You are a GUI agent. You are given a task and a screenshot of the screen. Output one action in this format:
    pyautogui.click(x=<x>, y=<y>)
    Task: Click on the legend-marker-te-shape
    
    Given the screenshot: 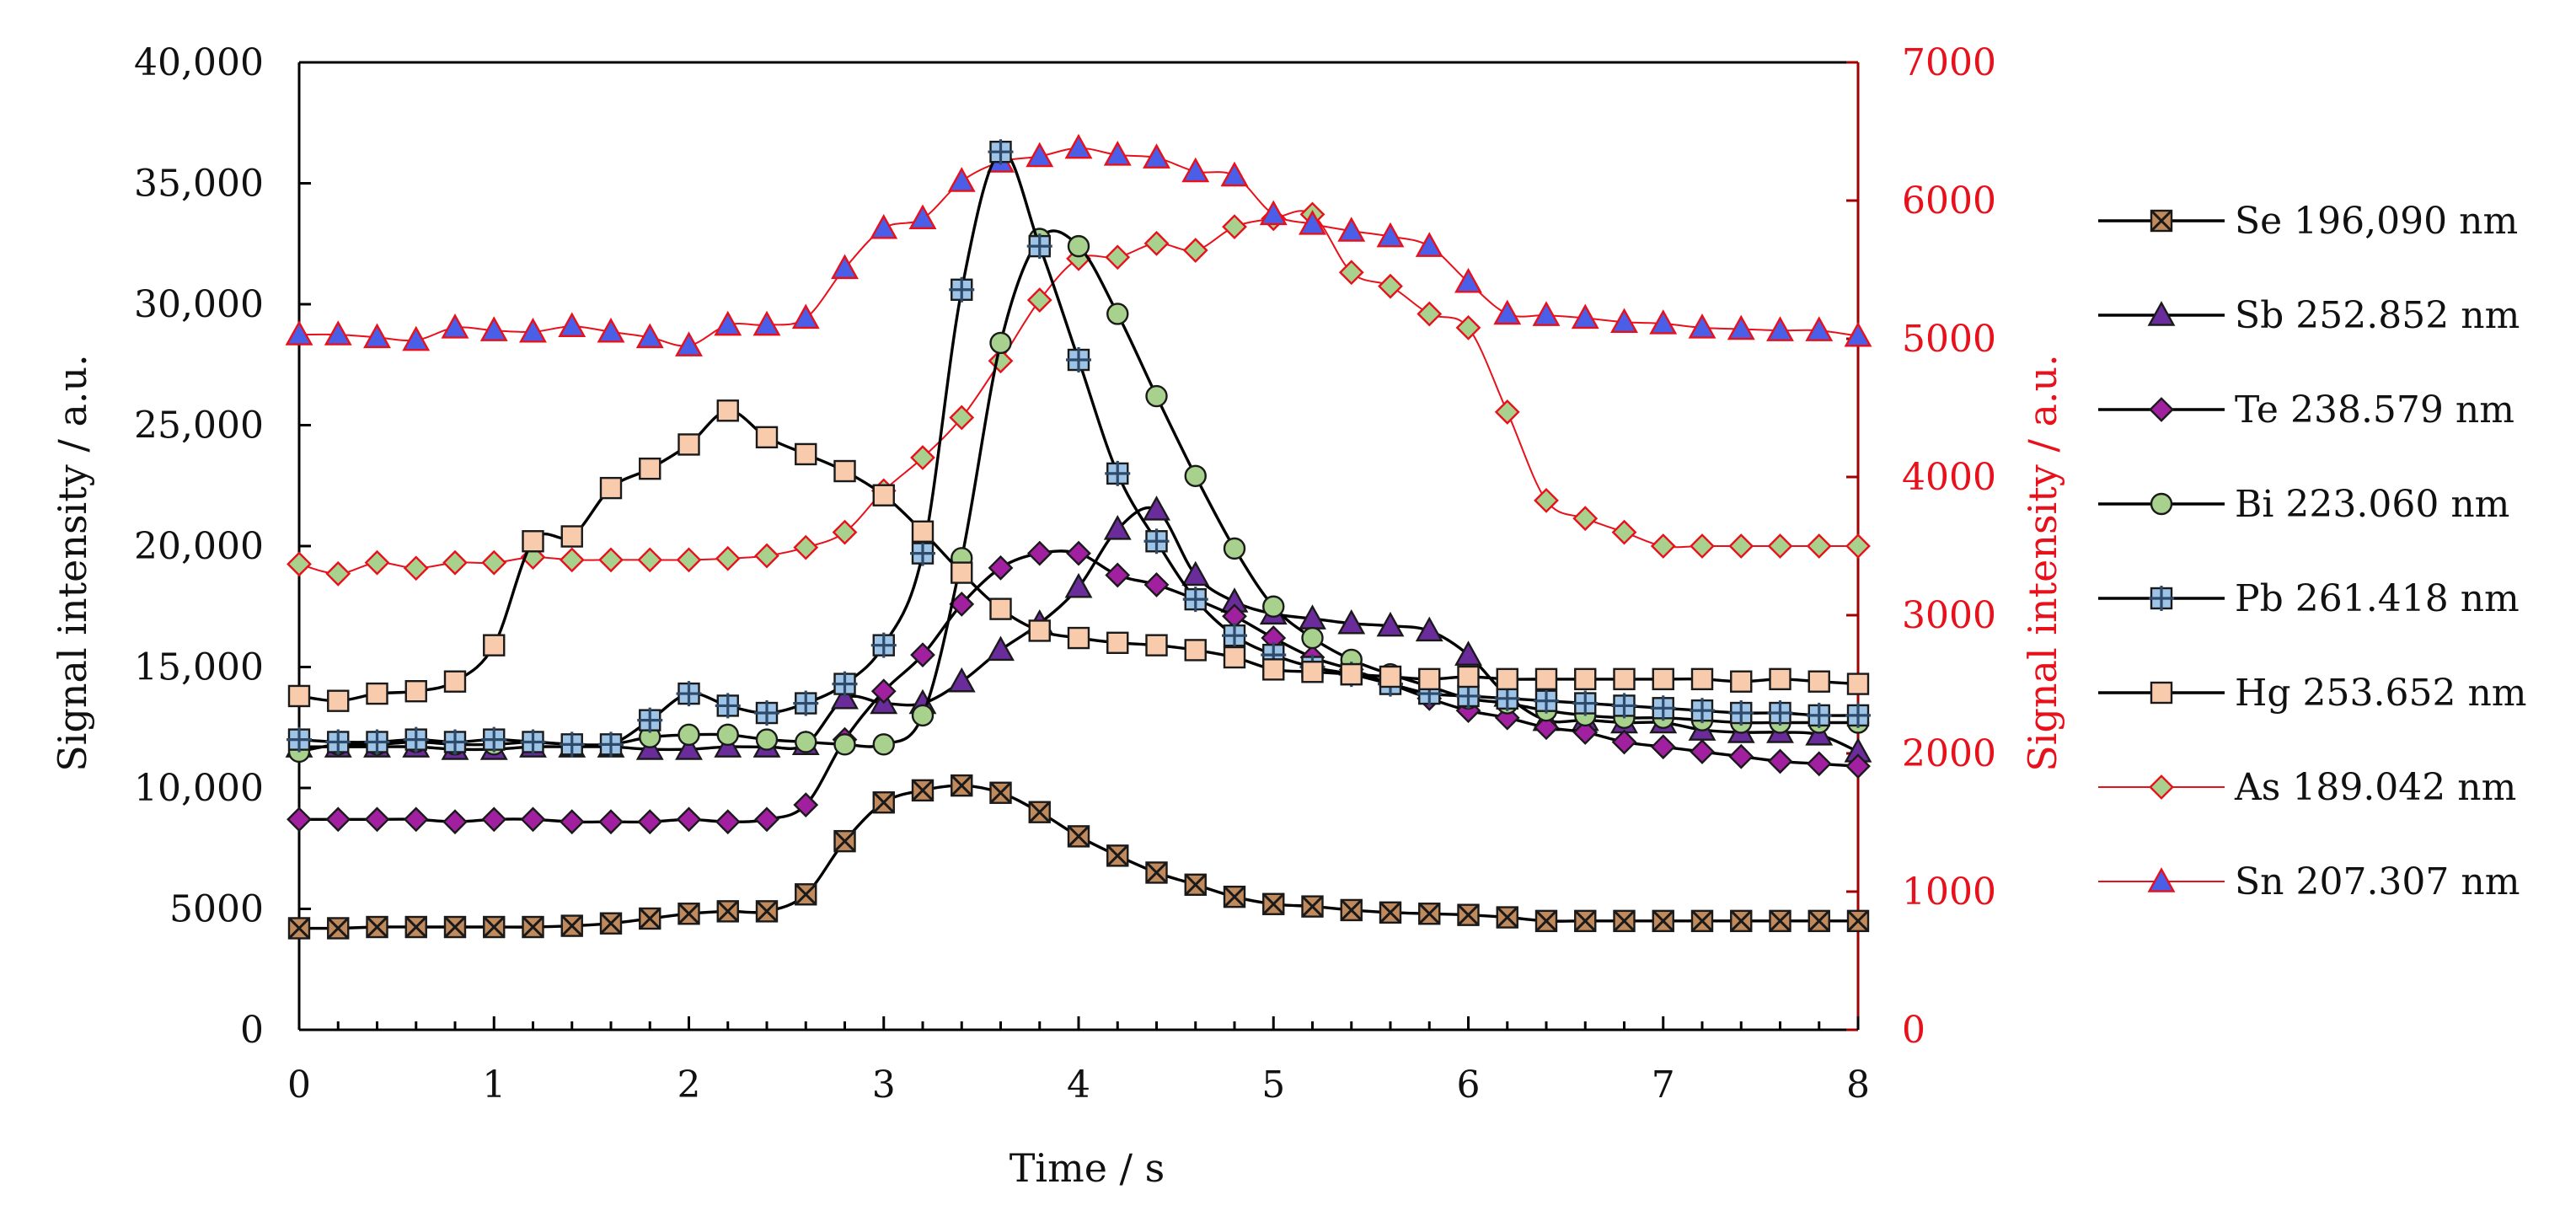 What is the action you would take?
    pyautogui.click(x=2161, y=409)
    